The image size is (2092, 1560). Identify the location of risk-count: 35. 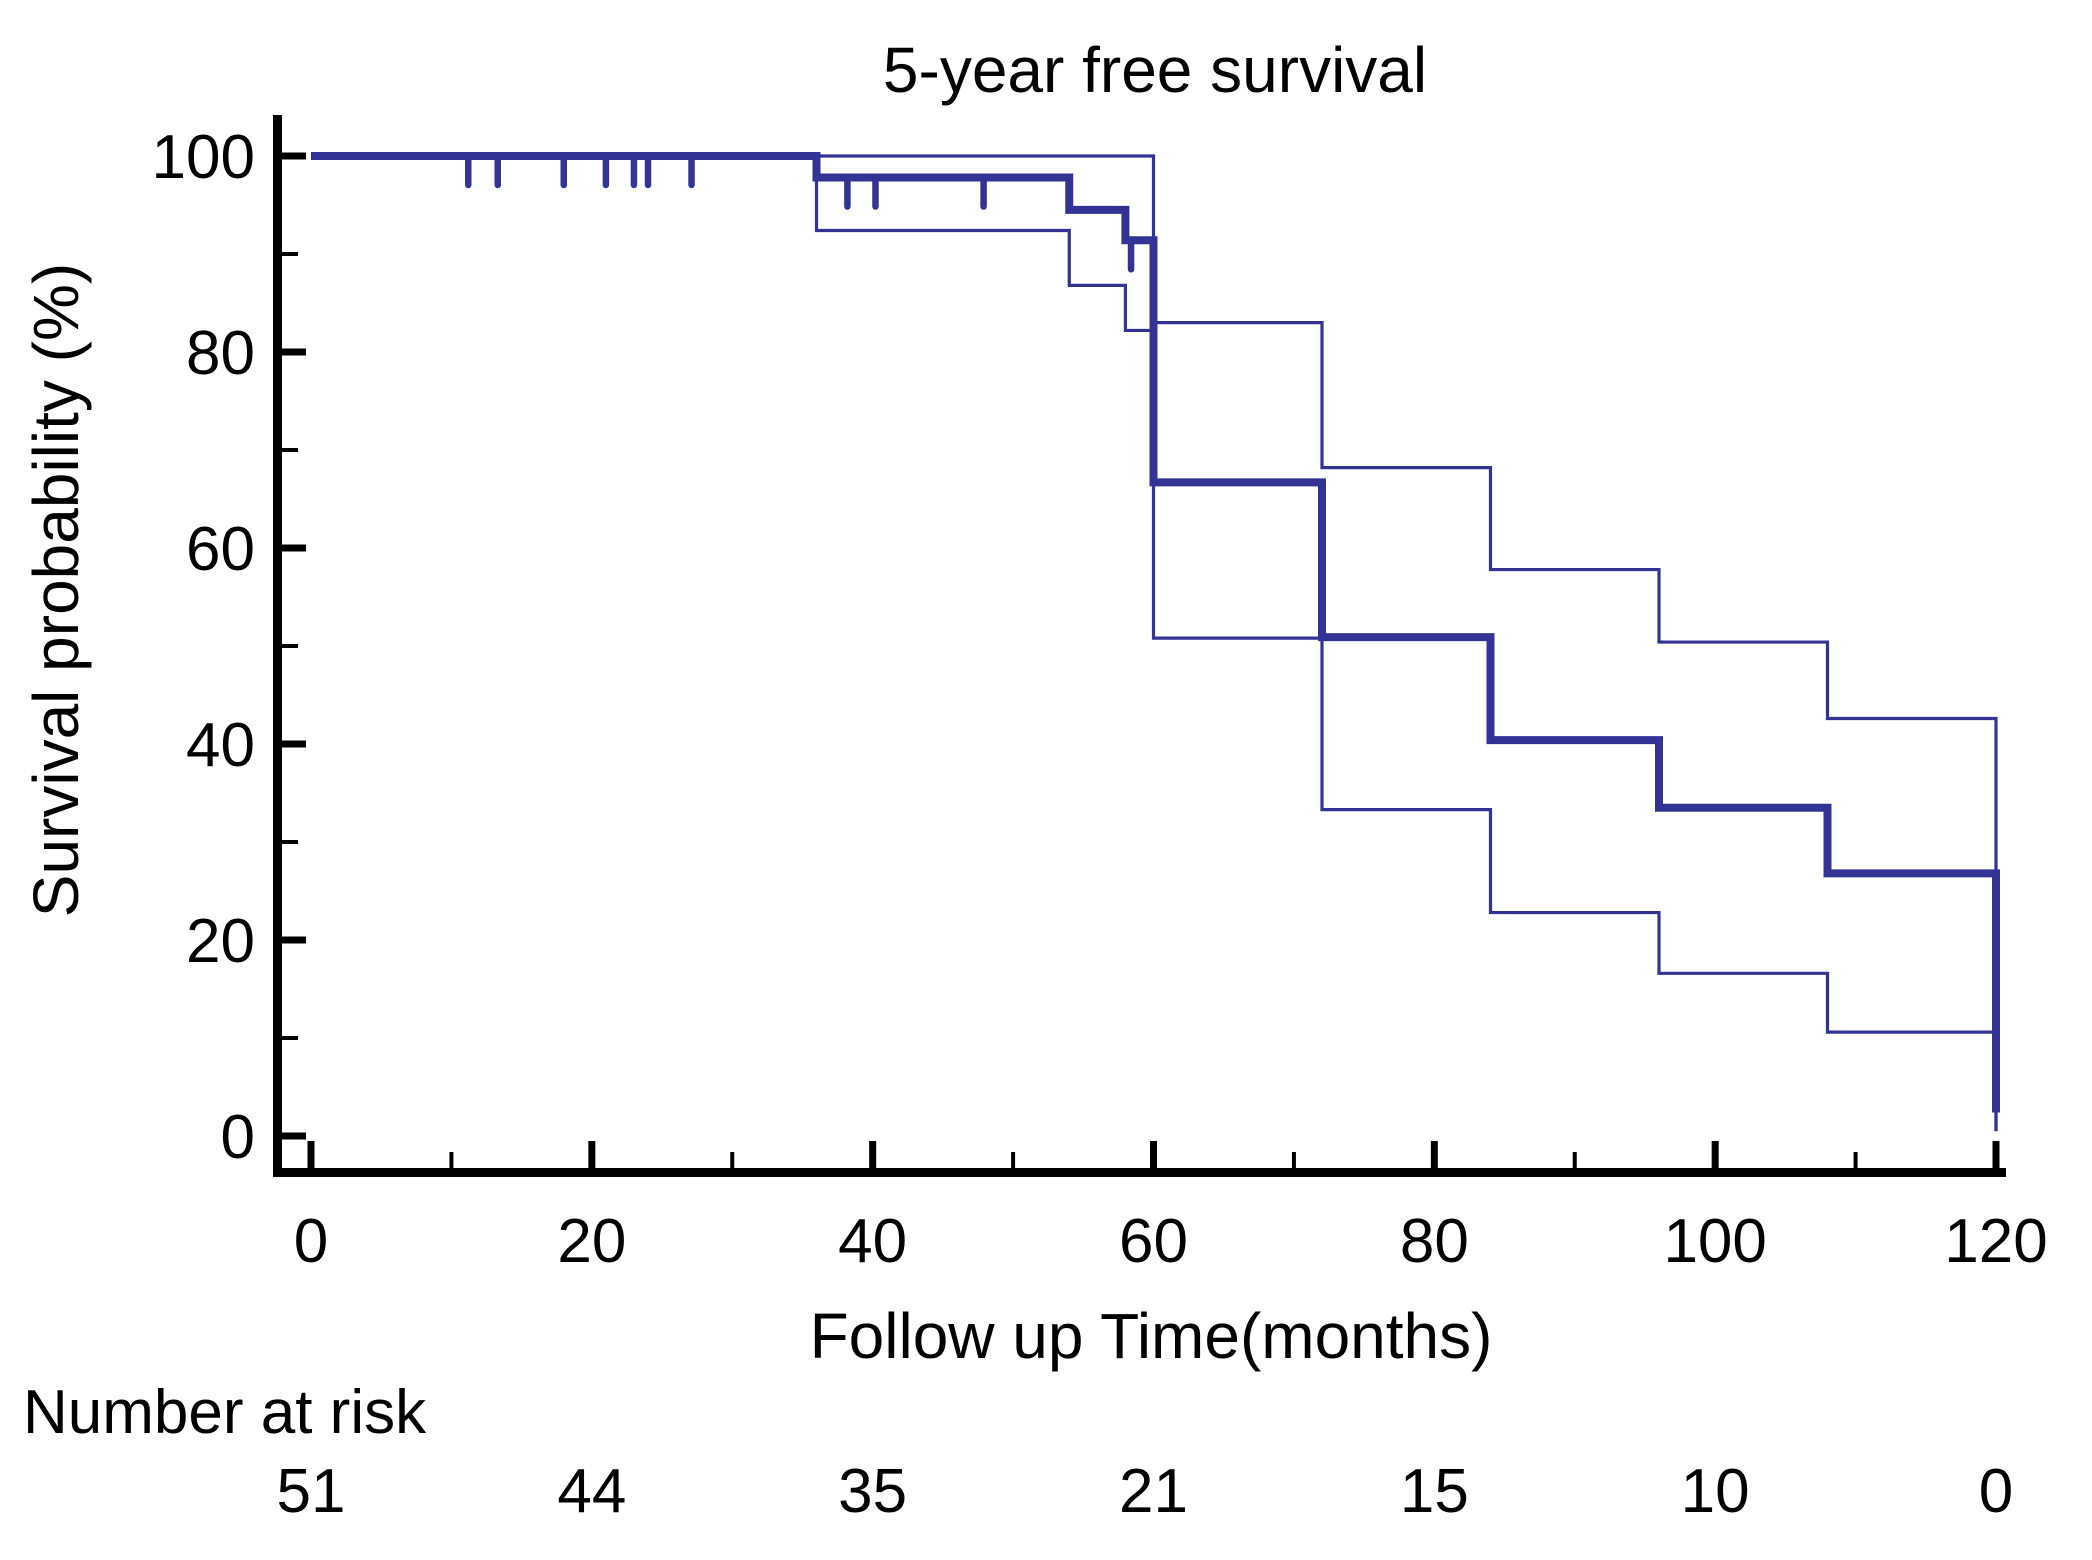
(872, 1491).